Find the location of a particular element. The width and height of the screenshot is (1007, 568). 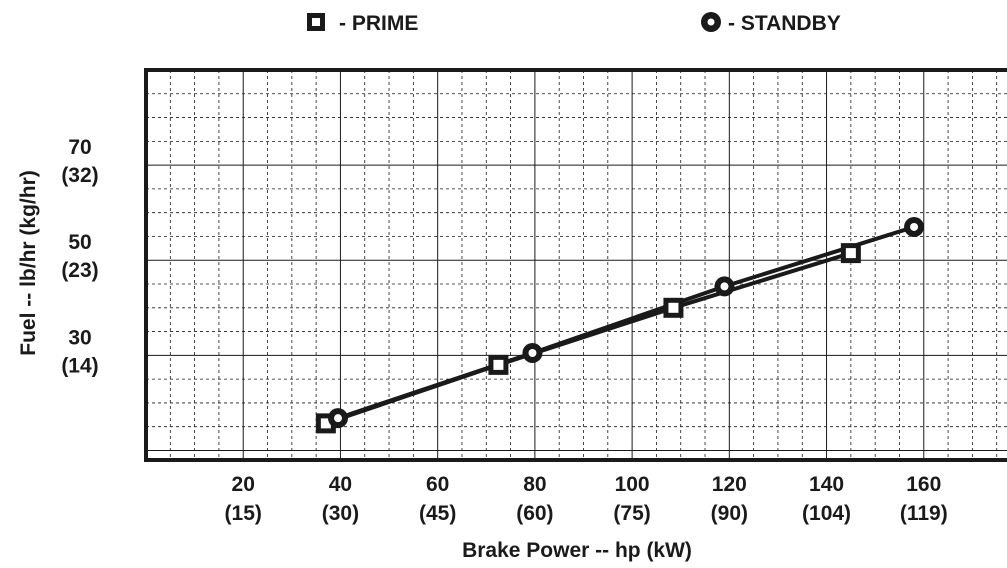

x-tick-label: 160 is located at coordinates (923, 484).